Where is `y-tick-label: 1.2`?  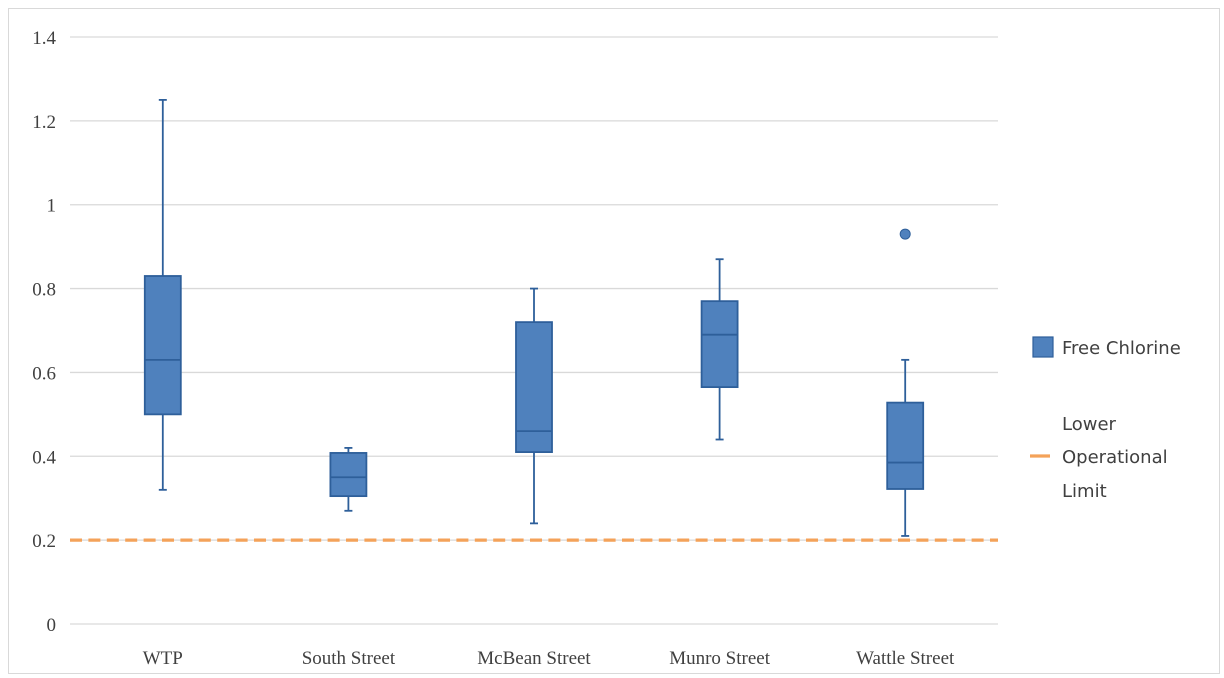
y-tick-label: 1.2 is located at coordinates (44, 122).